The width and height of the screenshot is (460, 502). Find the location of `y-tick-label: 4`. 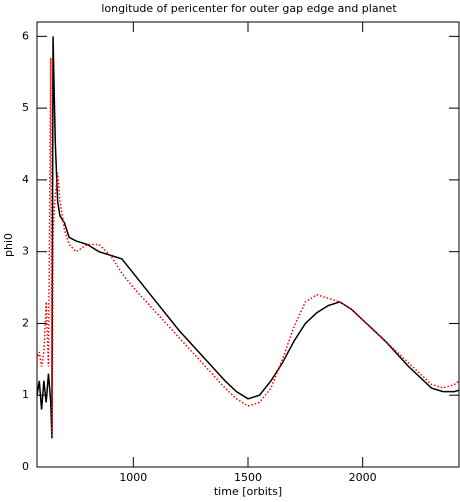

y-tick-label: 4 is located at coordinates (25, 179).